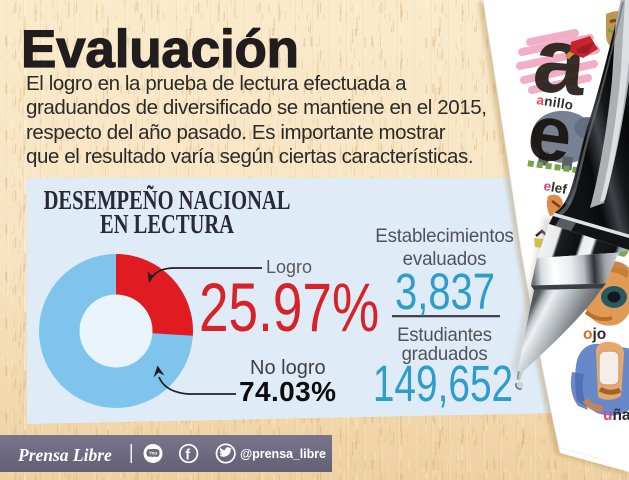  What do you see at coordinates (153, 453) in the screenshot?
I see `svg-text: You` at bounding box center [153, 453].